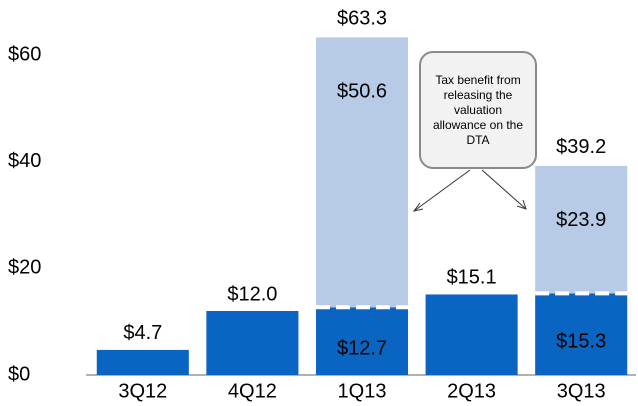 This screenshot has width=638, height=406. What do you see at coordinates (24, 268) in the screenshot?
I see `y-tick-label: $20` at bounding box center [24, 268].